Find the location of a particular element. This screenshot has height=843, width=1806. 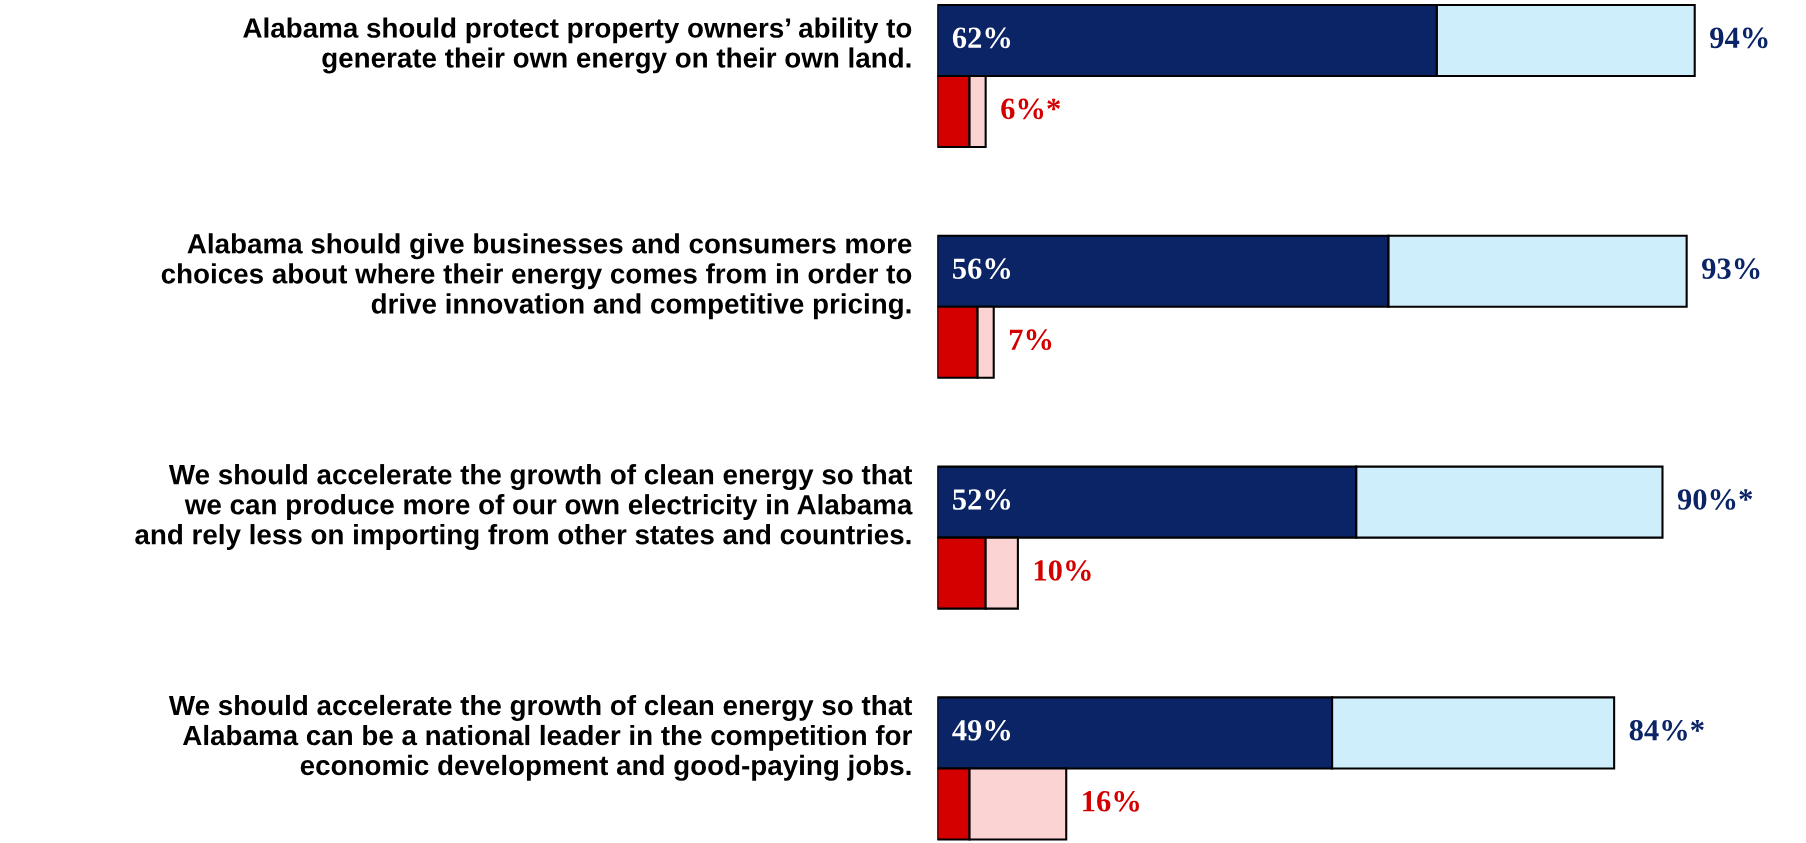

data-label: 62% is located at coordinates (981, 38).